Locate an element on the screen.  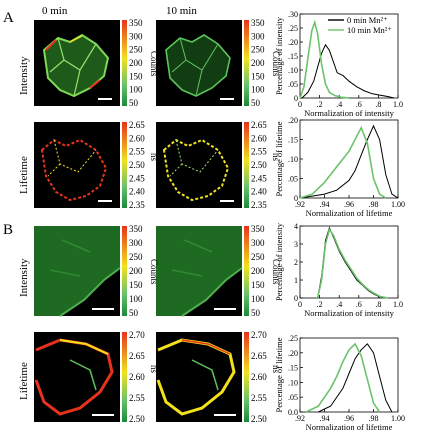
y-tick-label: 3 is located at coordinates (296, 244).